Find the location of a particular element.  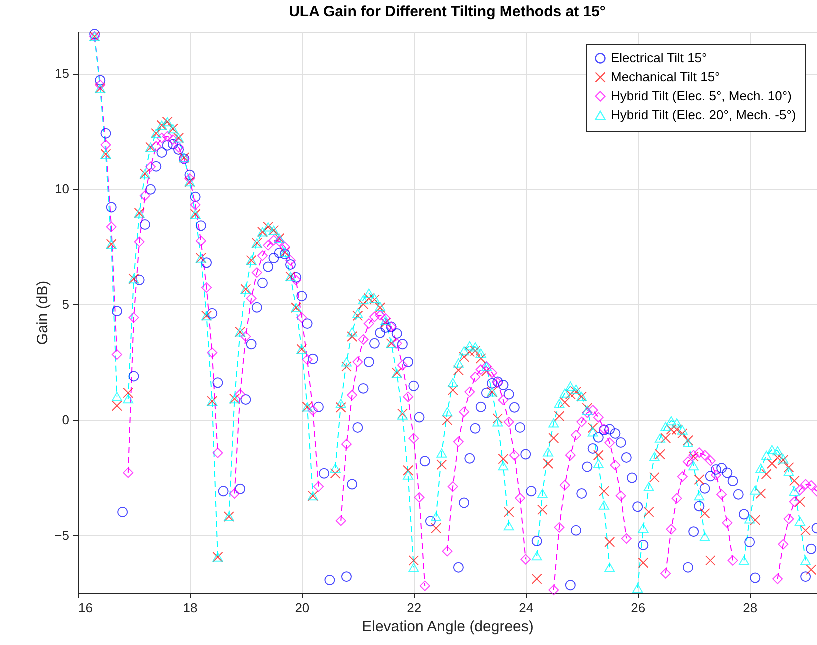

legend-label: Hybrid Tilt (Elec. 20°, Mech. -5°) is located at coordinates (703, 115).